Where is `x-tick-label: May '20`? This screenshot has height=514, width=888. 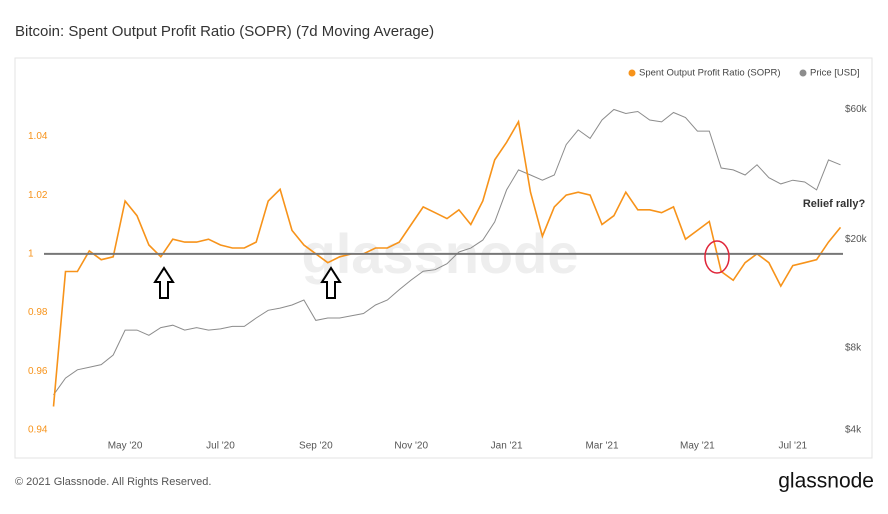 x-tick-label: May '20 is located at coordinates (125, 446).